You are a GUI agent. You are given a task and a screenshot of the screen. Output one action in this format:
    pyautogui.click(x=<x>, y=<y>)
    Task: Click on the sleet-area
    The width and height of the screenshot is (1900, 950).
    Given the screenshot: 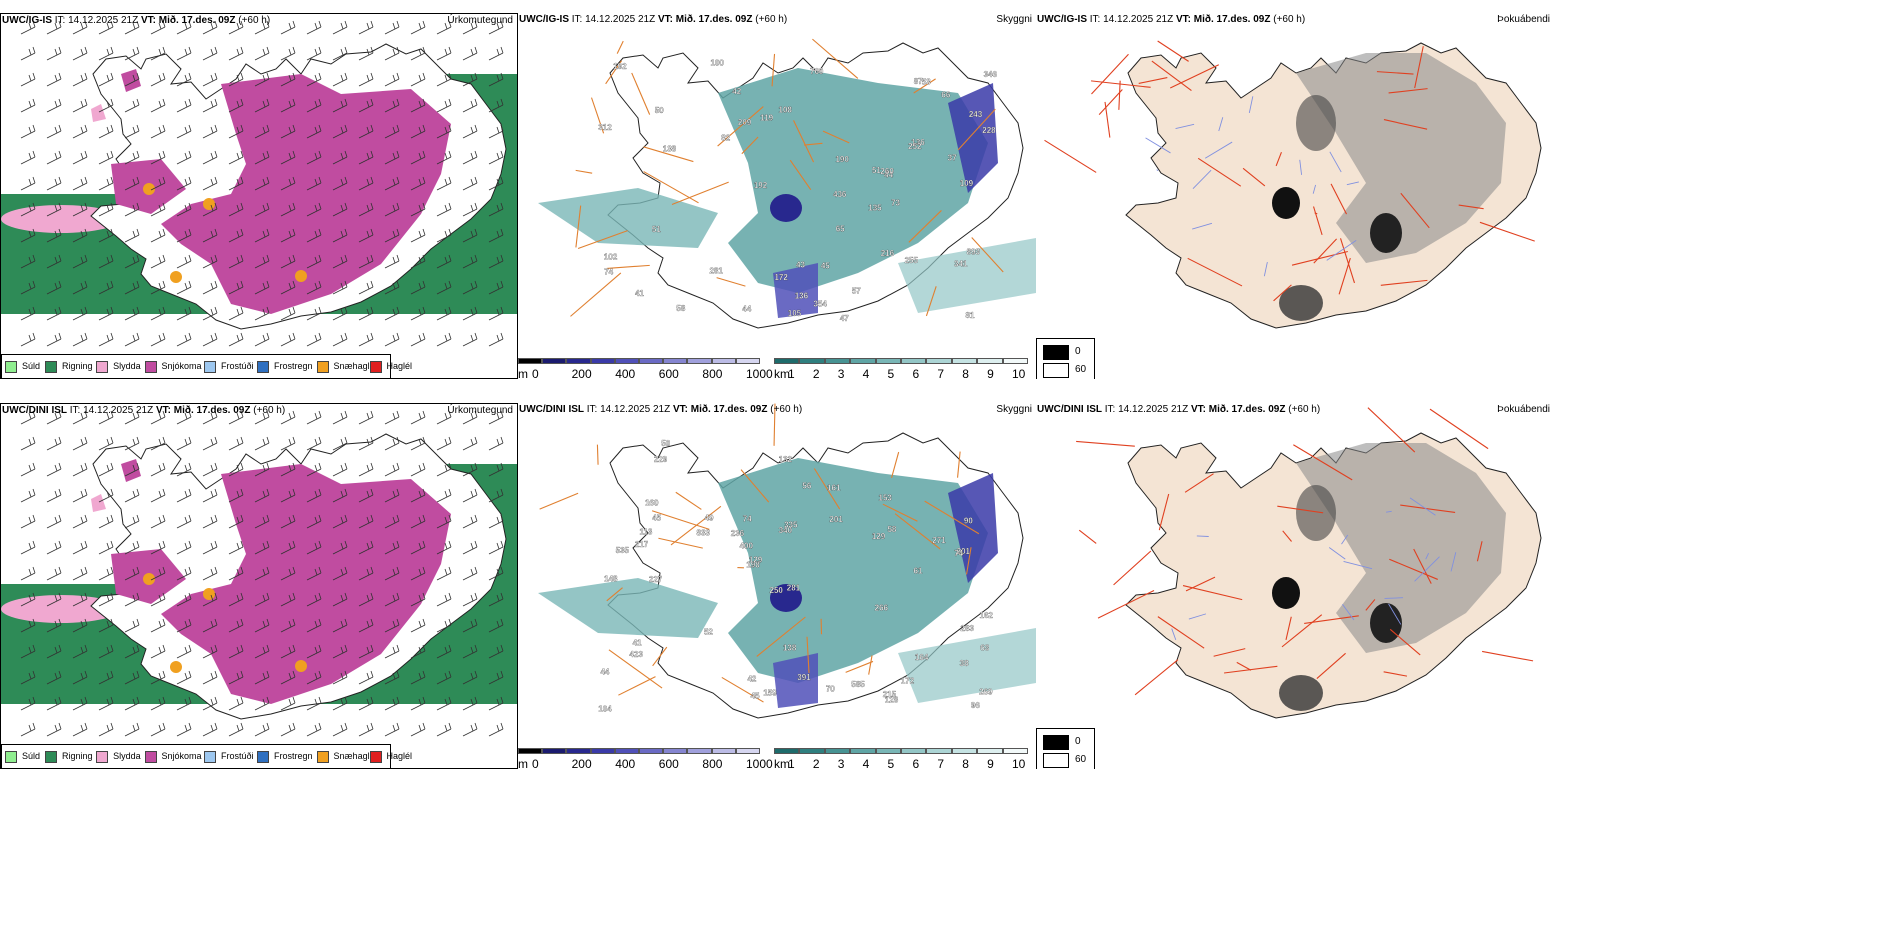 What is the action you would take?
    pyautogui.click(x=61, y=219)
    